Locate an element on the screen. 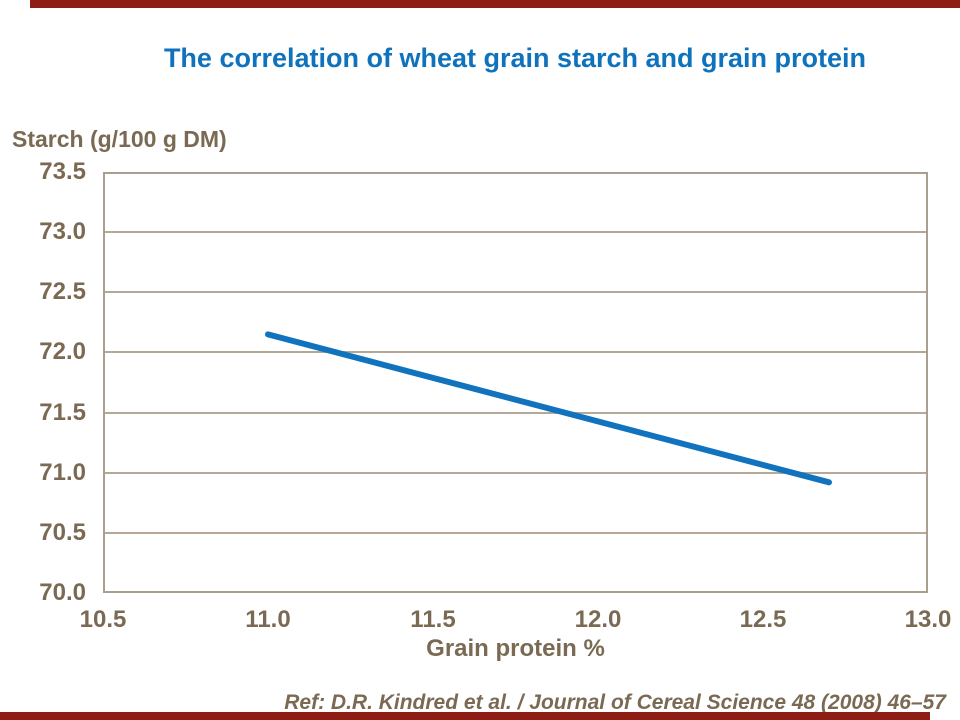  y-tick-label: 72.0 is located at coordinates (62, 352).